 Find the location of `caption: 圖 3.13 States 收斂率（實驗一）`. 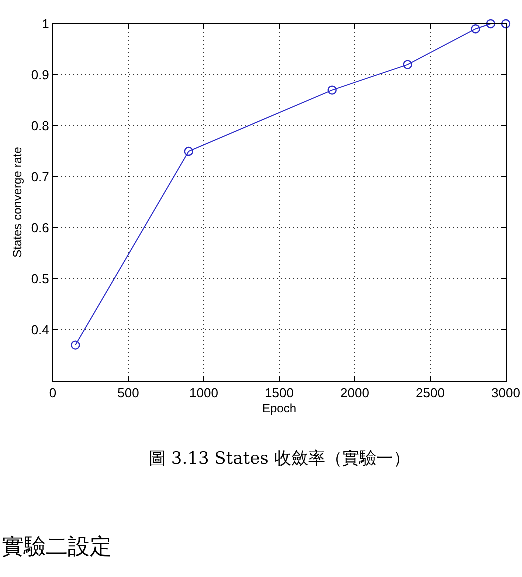

caption: 圖 3.13 States 收斂率（實驗一） is located at coordinates (279, 459).